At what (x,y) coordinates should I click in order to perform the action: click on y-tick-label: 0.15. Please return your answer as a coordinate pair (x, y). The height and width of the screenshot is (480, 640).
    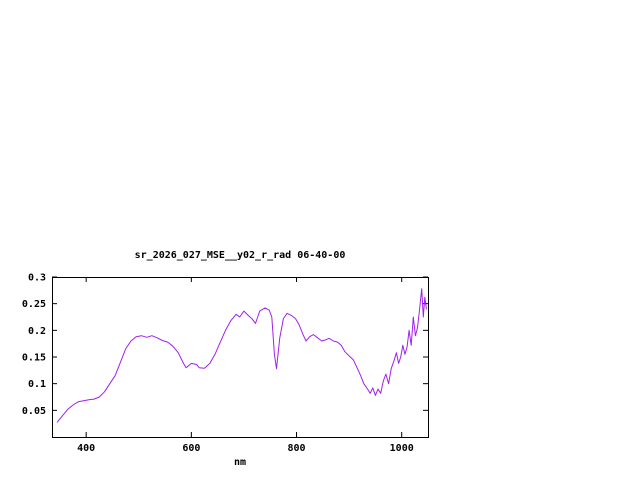
    Looking at the image, I should click on (34, 358).